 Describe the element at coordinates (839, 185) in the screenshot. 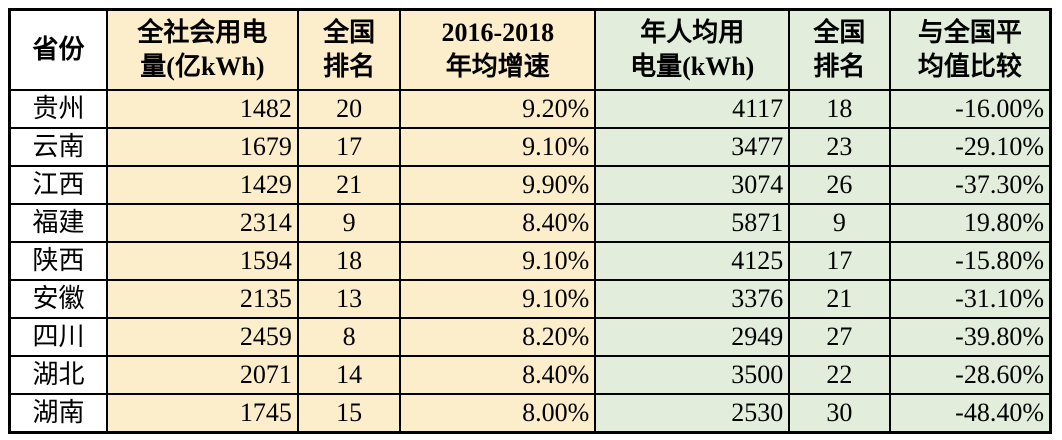

I see `cell-national-rank-pc: 26` at that location.